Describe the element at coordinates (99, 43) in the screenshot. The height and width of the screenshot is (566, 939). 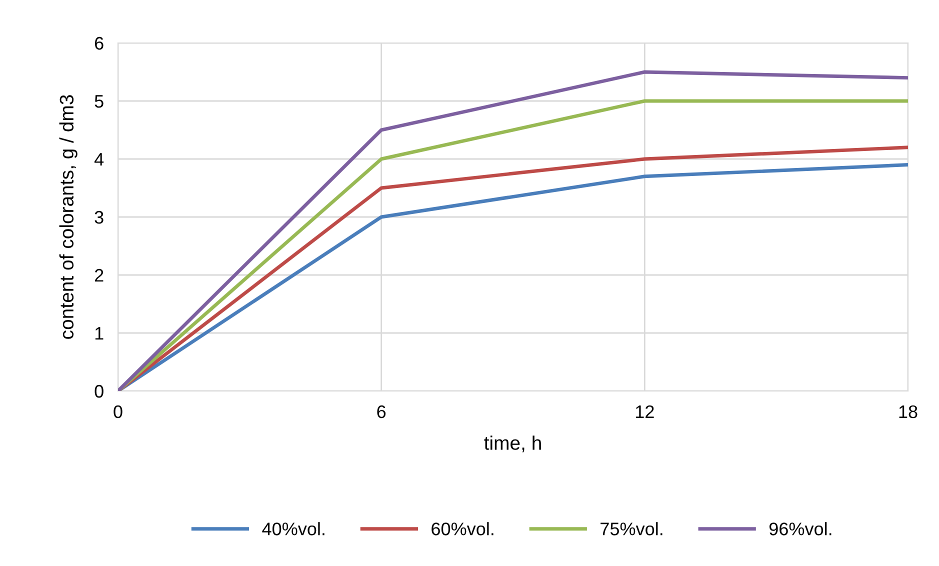
I see `y-tick-label: 6` at that location.